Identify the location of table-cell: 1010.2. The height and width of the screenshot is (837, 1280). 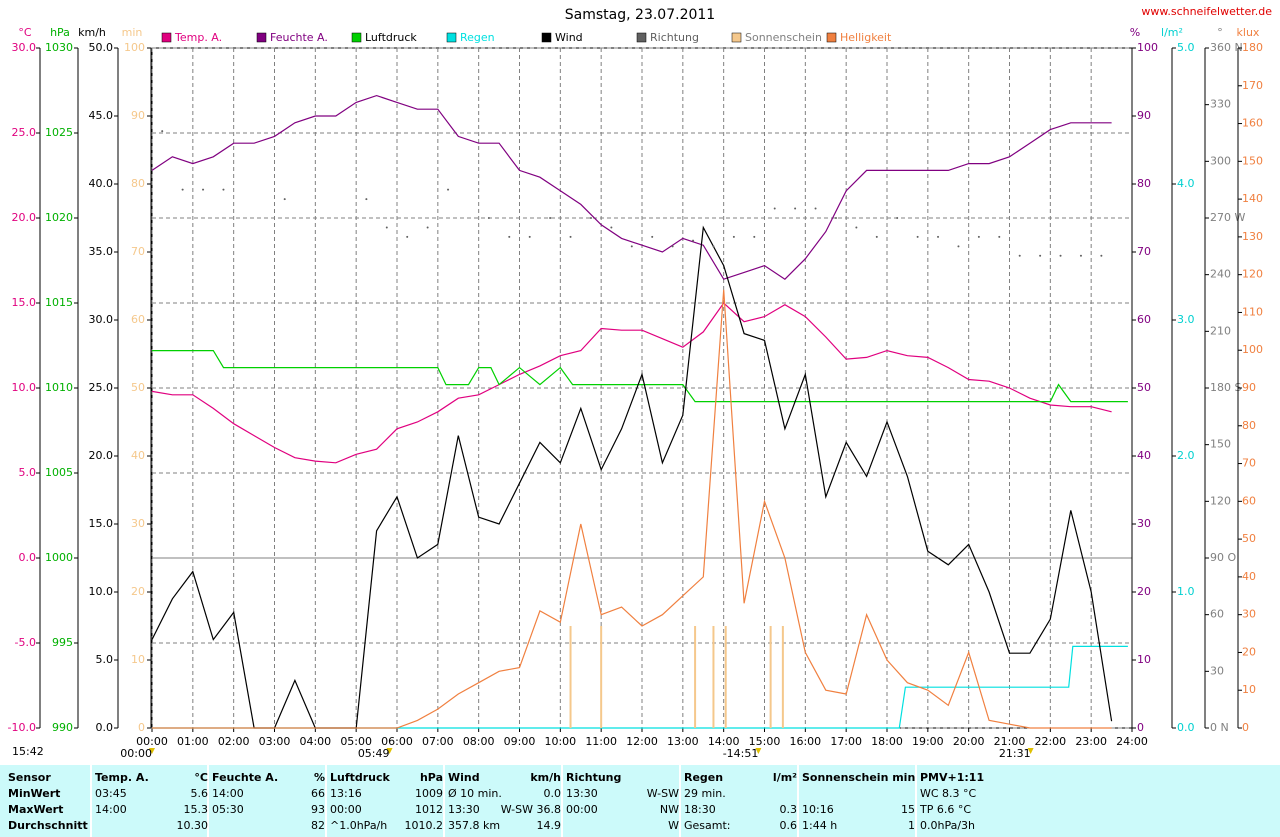
(424, 825).